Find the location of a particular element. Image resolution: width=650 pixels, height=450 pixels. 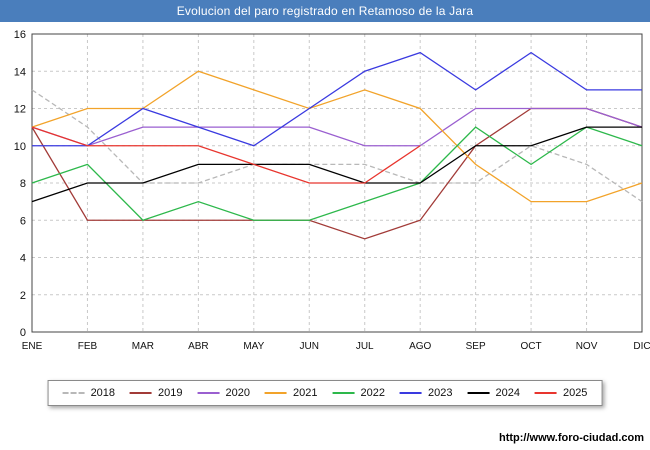

legend-swatch-2022 is located at coordinates (343, 393).